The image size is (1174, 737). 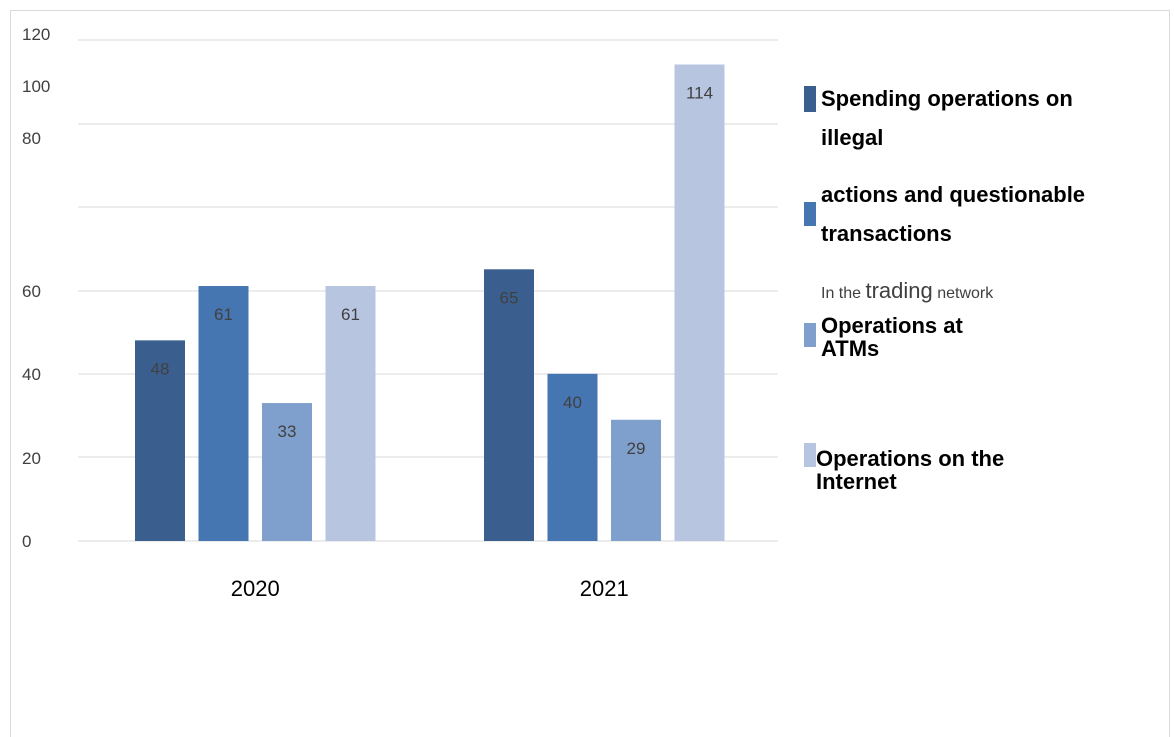 What do you see at coordinates (699, 92) in the screenshot?
I see `data-label: 114` at bounding box center [699, 92].